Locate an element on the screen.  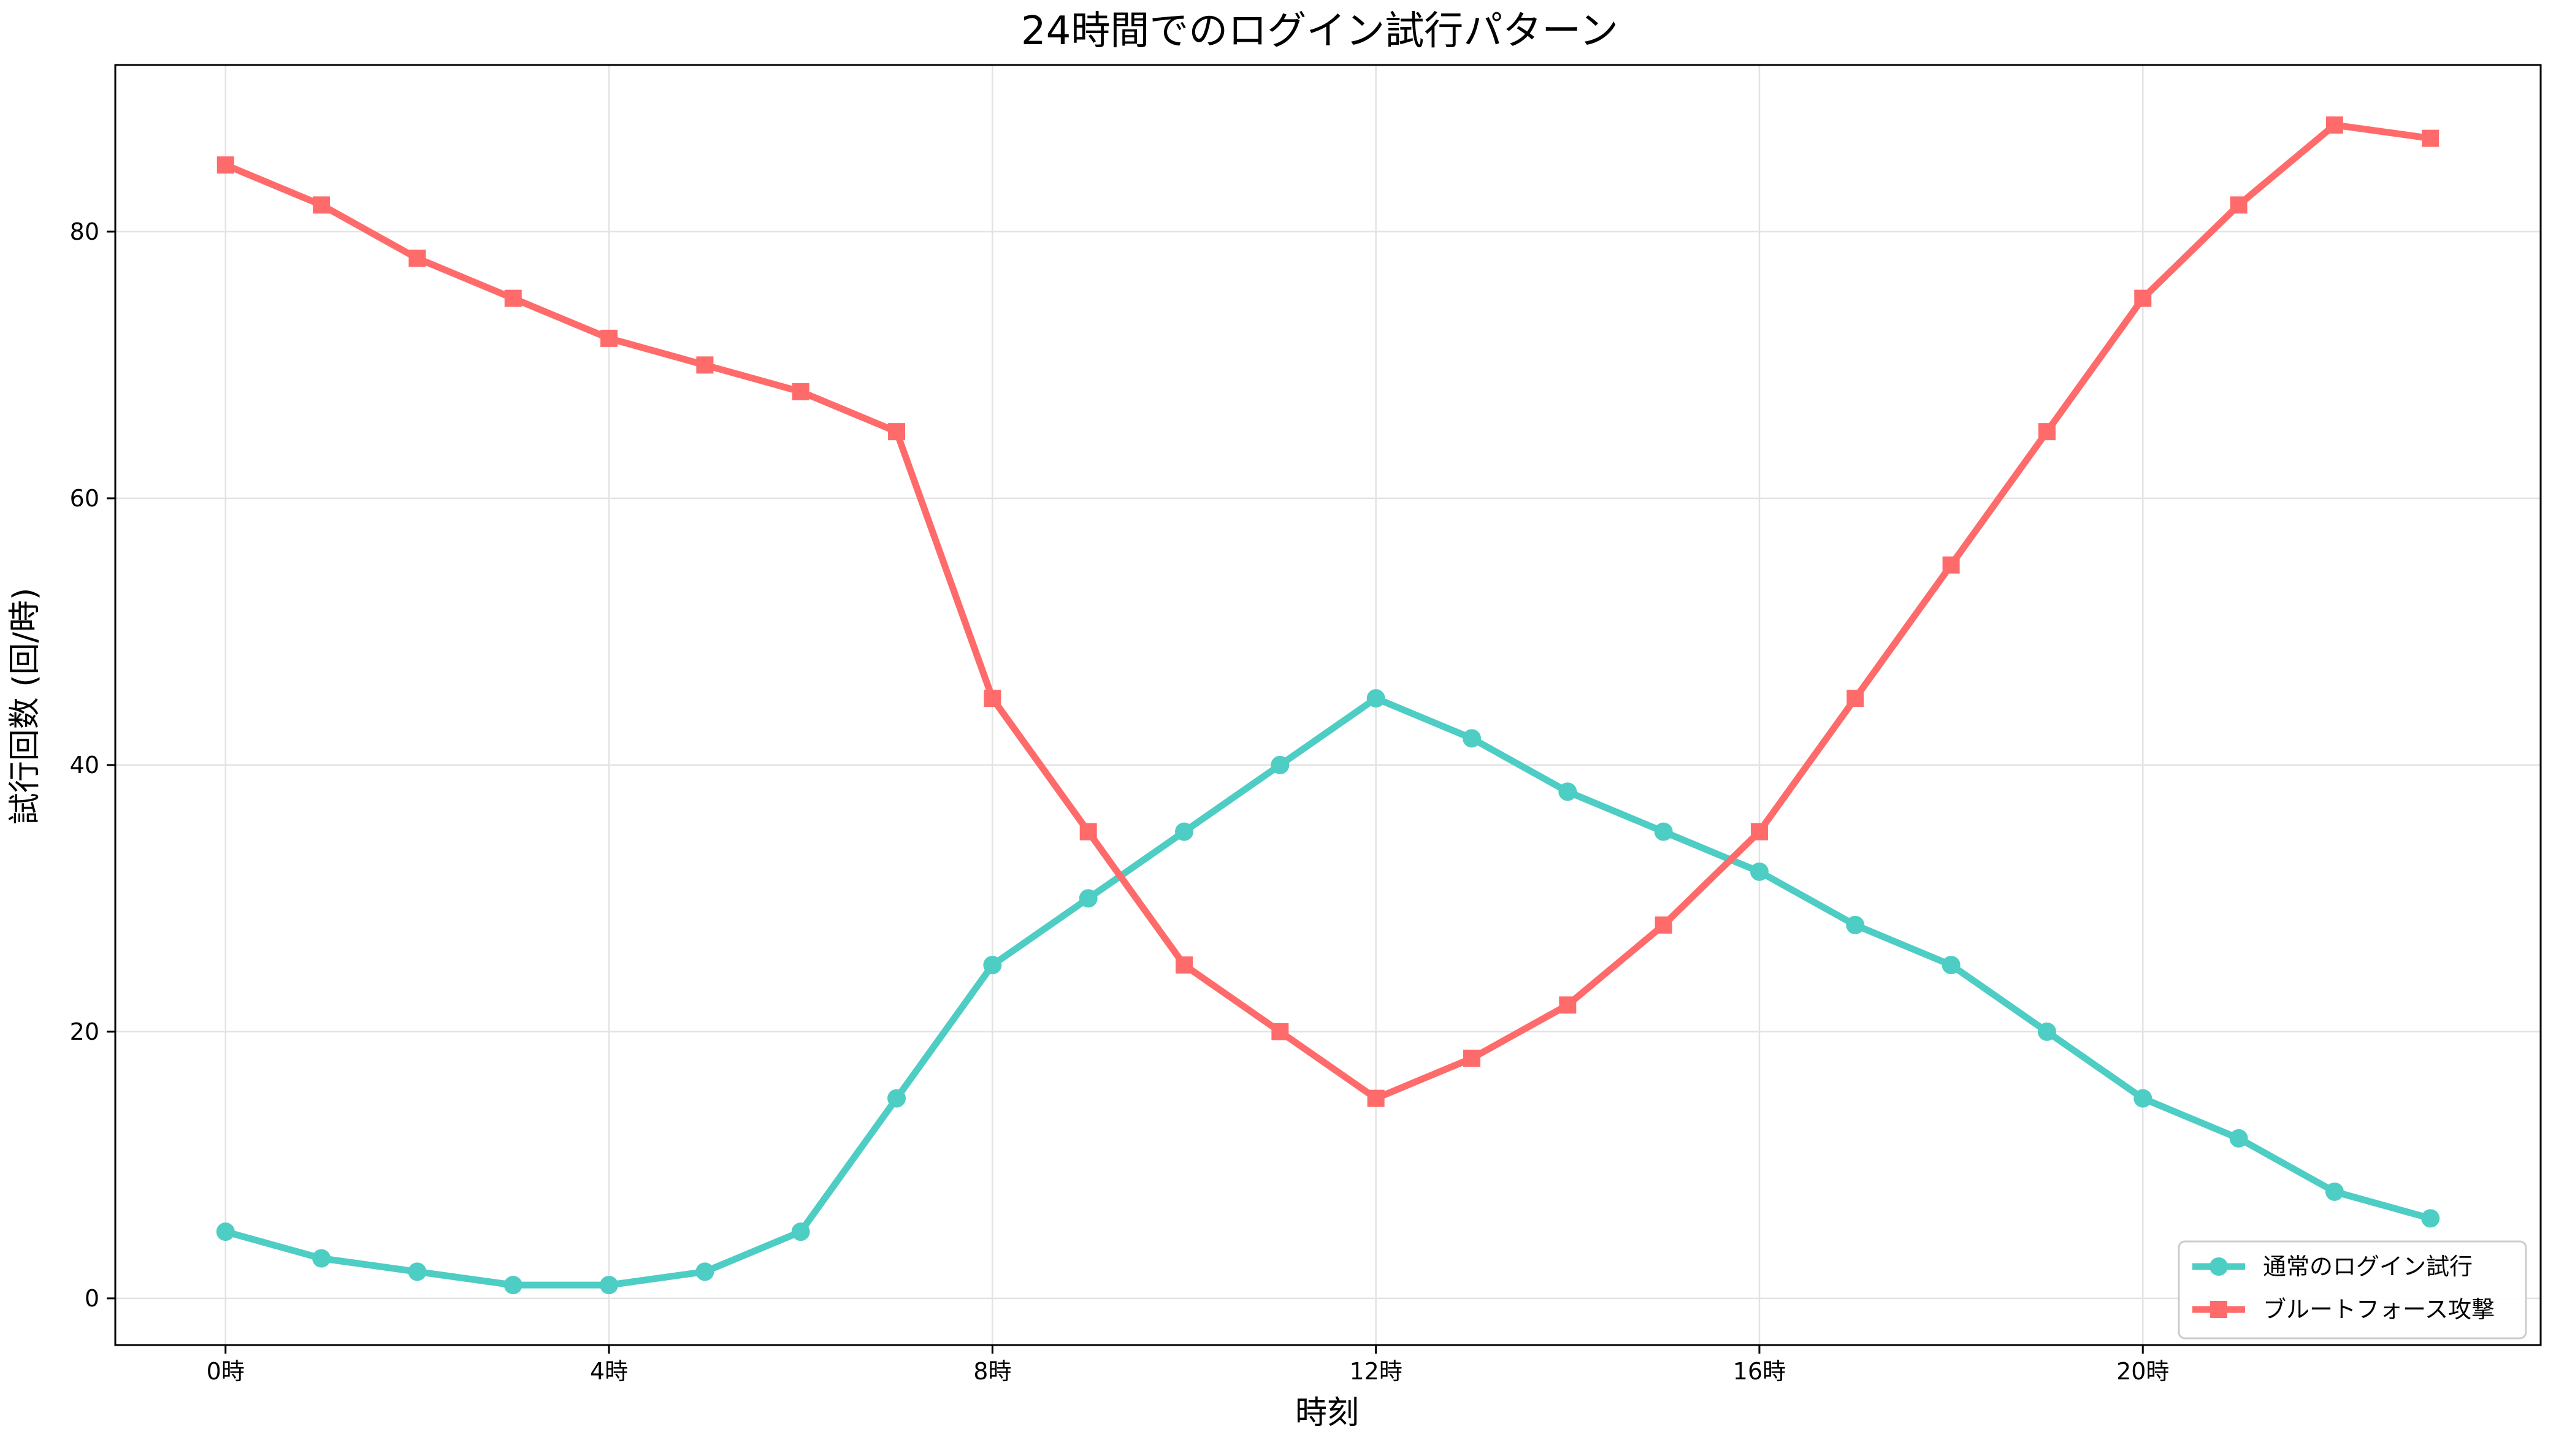
legend-label: 通常のログイン試行 is located at coordinates (2368, 1266).